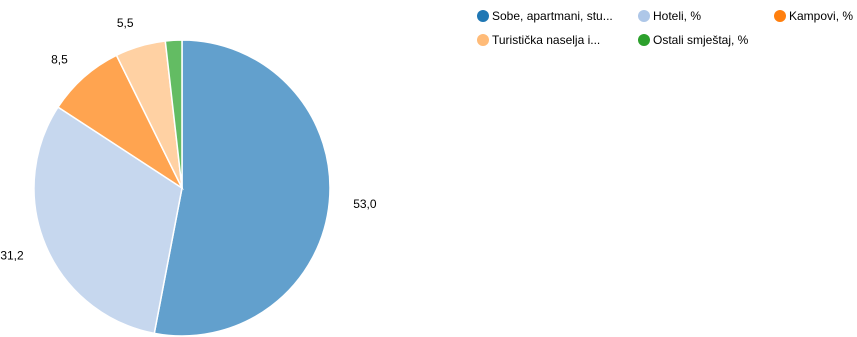 The height and width of the screenshot is (337, 857). I want to click on legend-item-ostali-smjestaj: Ostali smještaj, %, so click(693, 40).